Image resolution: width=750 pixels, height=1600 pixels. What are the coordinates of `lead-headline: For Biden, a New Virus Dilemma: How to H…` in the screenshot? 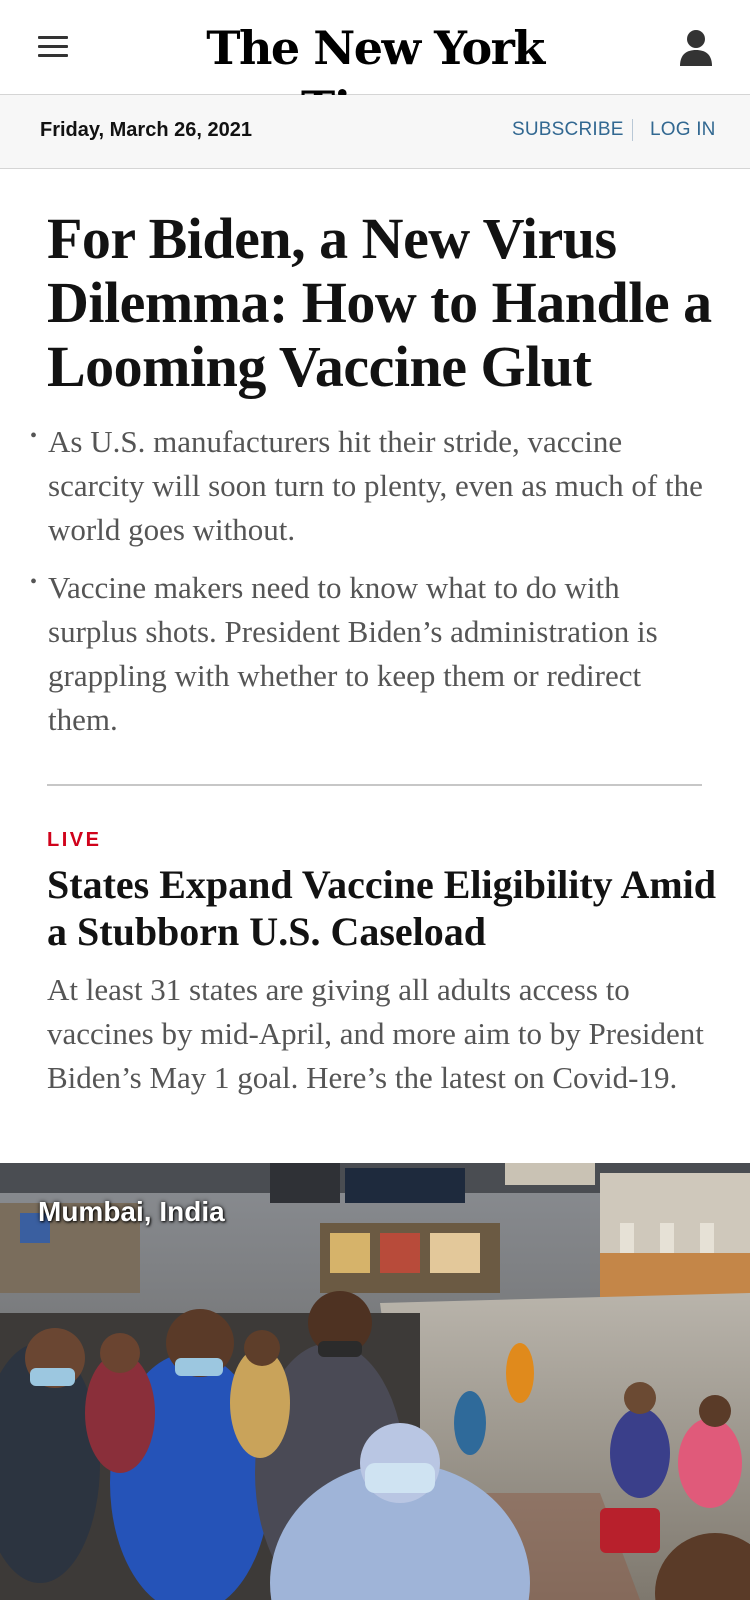 It's located at (379, 302).